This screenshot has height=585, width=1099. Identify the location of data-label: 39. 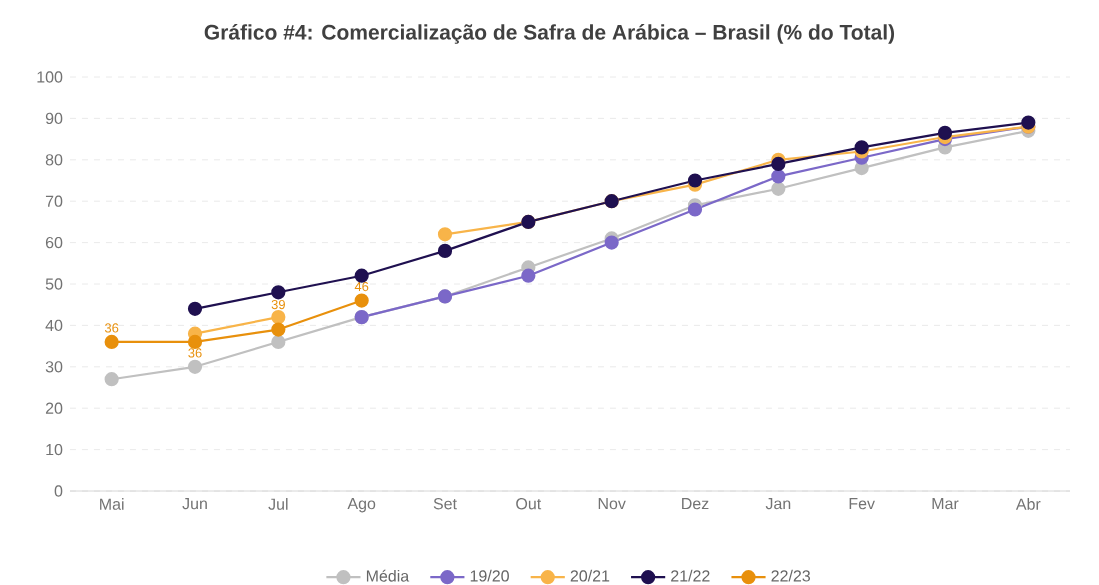
(278, 304).